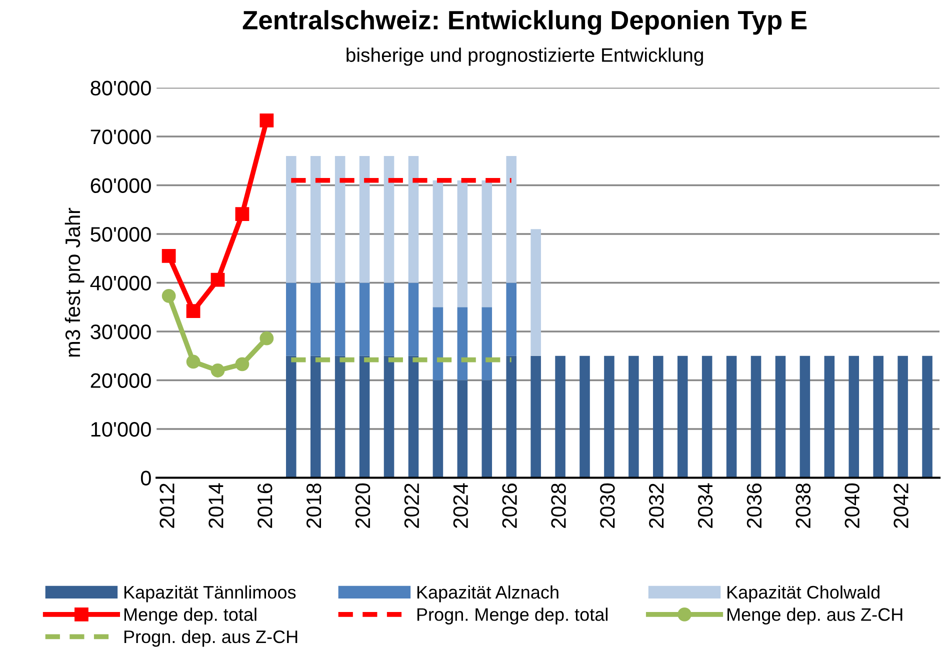 The image size is (949, 650). I want to click on x-tick-label: 2042, so click(901, 506).